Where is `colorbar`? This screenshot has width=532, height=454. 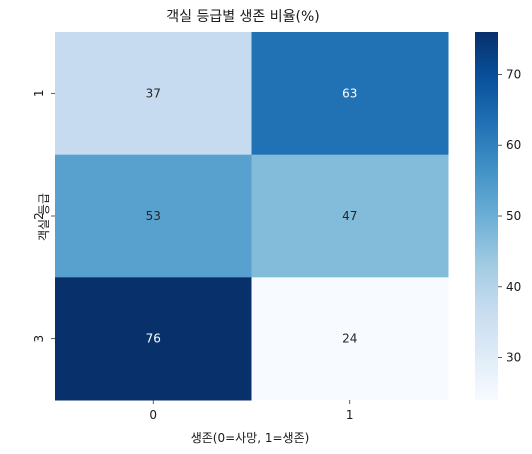 colorbar is located at coordinates (486, 216).